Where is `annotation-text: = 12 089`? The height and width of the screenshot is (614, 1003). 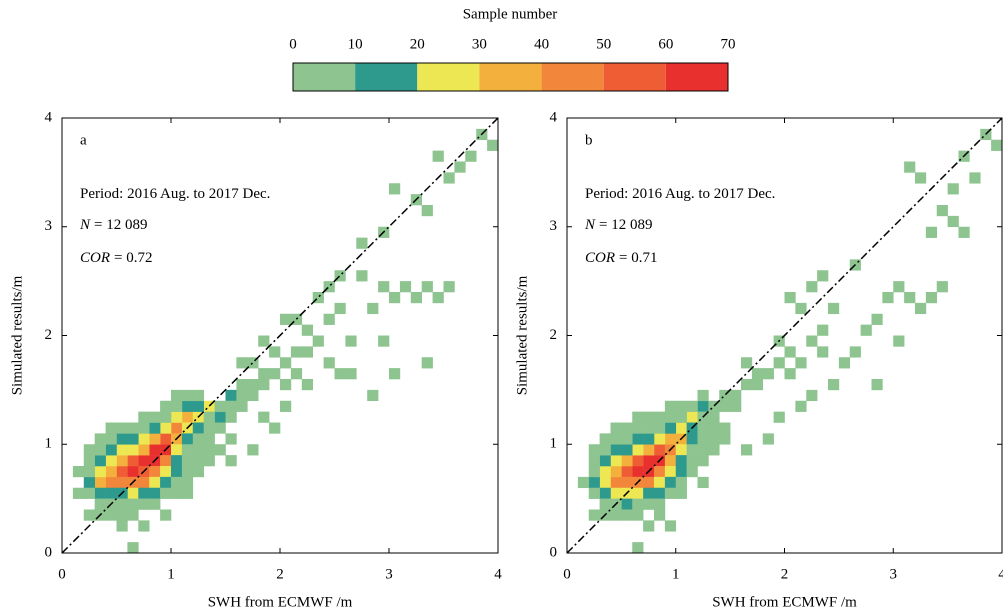 annotation-text: = 12 089 is located at coordinates (120, 225).